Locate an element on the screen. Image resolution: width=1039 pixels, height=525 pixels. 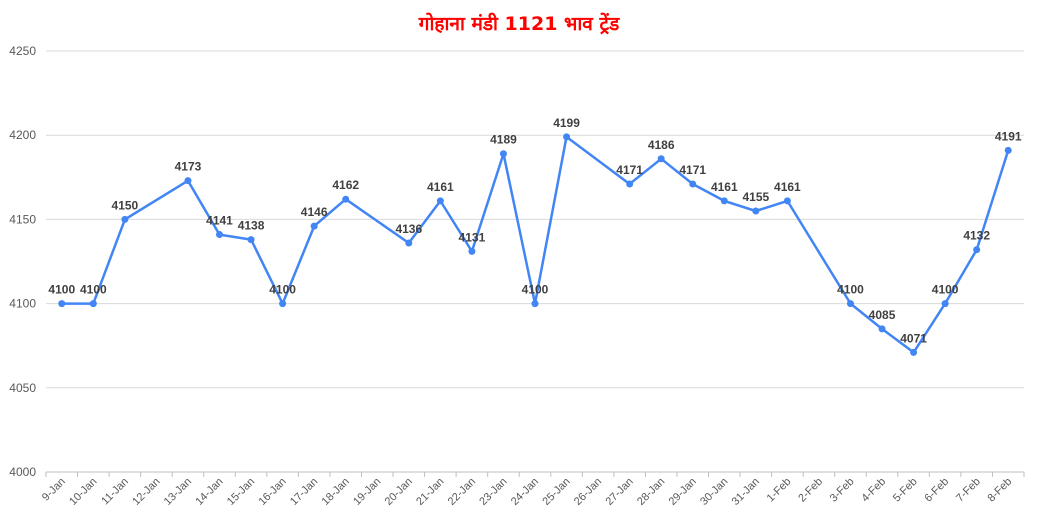
data-label: 4189 is located at coordinates (503, 140).